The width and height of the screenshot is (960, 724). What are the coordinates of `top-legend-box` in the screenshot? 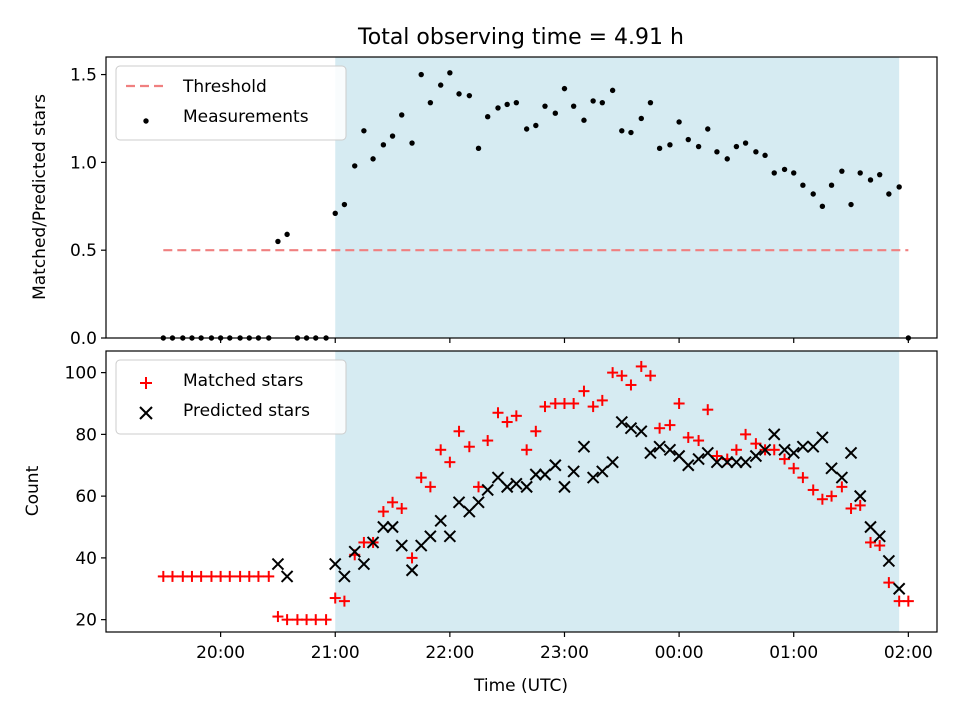 It's located at (231, 103).